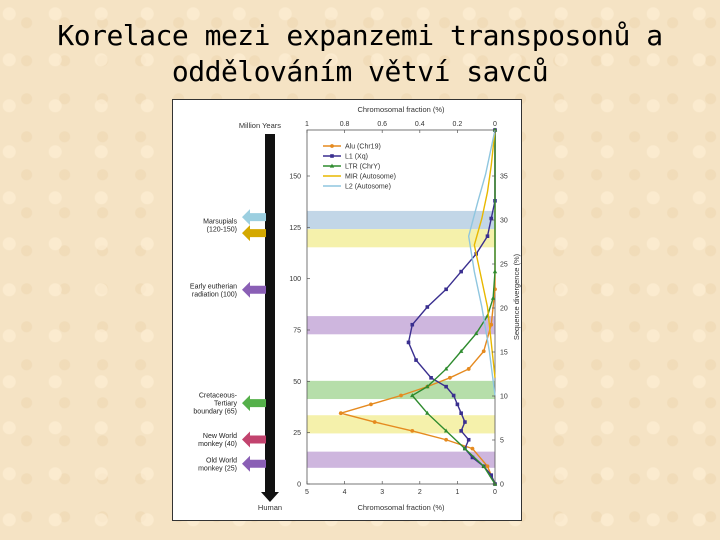  What do you see at coordinates (458, 124) in the screenshot?
I see `top-tick-label-4: 0.2` at bounding box center [458, 124].